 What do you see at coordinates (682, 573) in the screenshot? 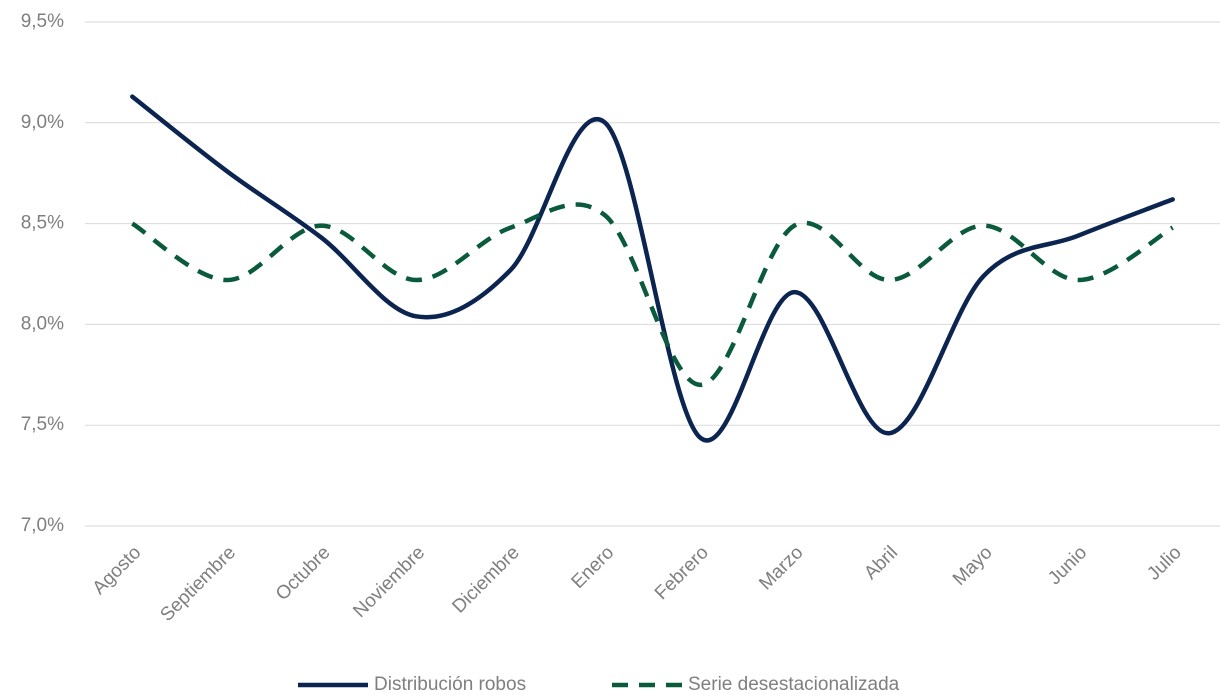
I see `x-tick-label: Febrero` at bounding box center [682, 573].